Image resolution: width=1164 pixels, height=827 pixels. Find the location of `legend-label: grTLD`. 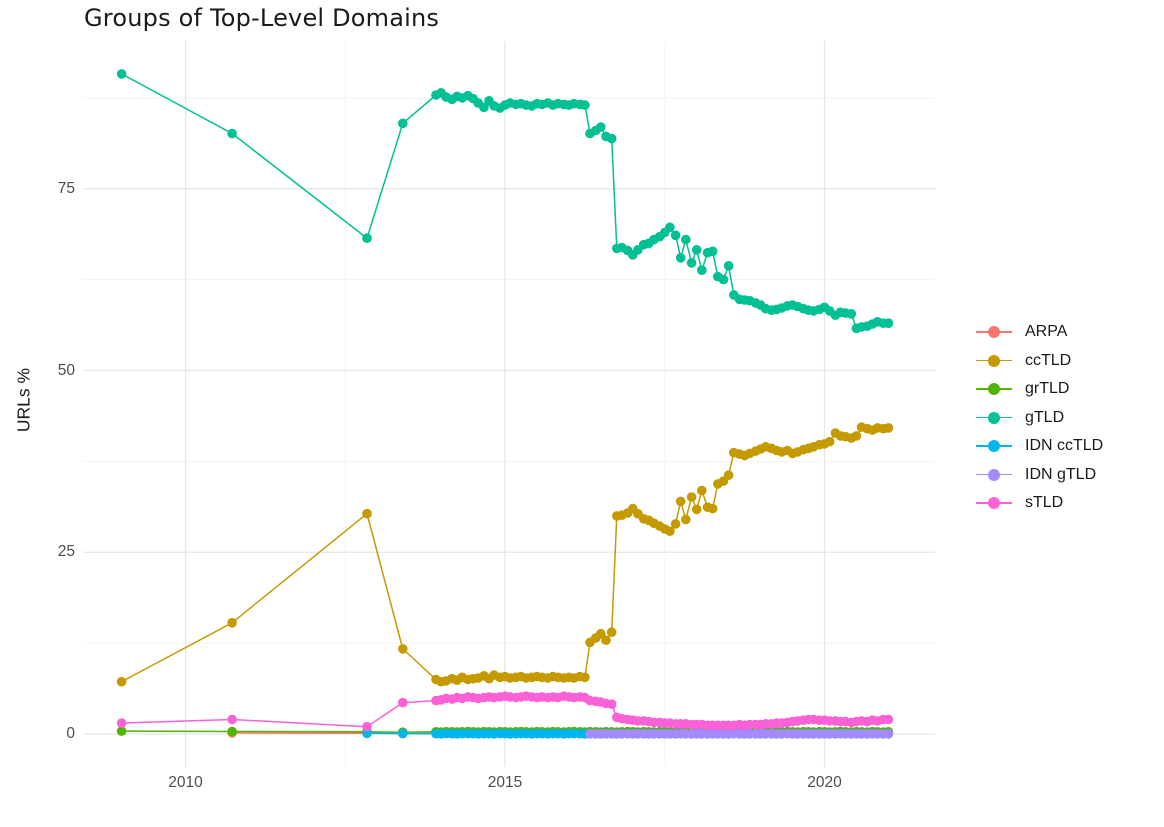

legend-label: grTLD is located at coordinates (1047, 389).